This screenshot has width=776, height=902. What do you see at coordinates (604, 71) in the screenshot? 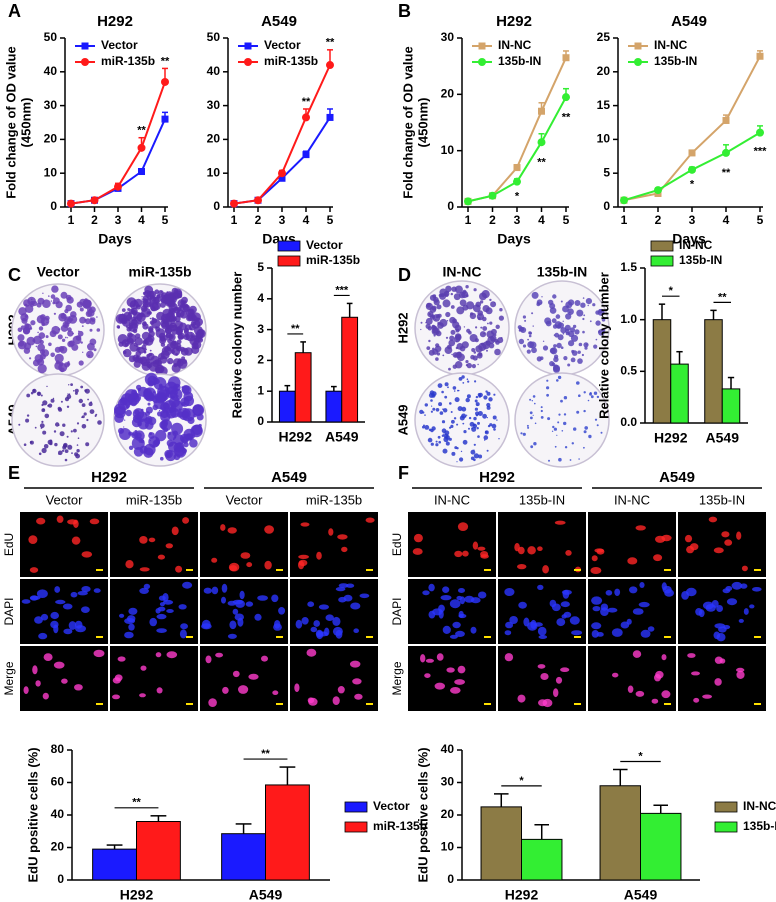
I see `y-tick-label: 20` at bounding box center [604, 71].